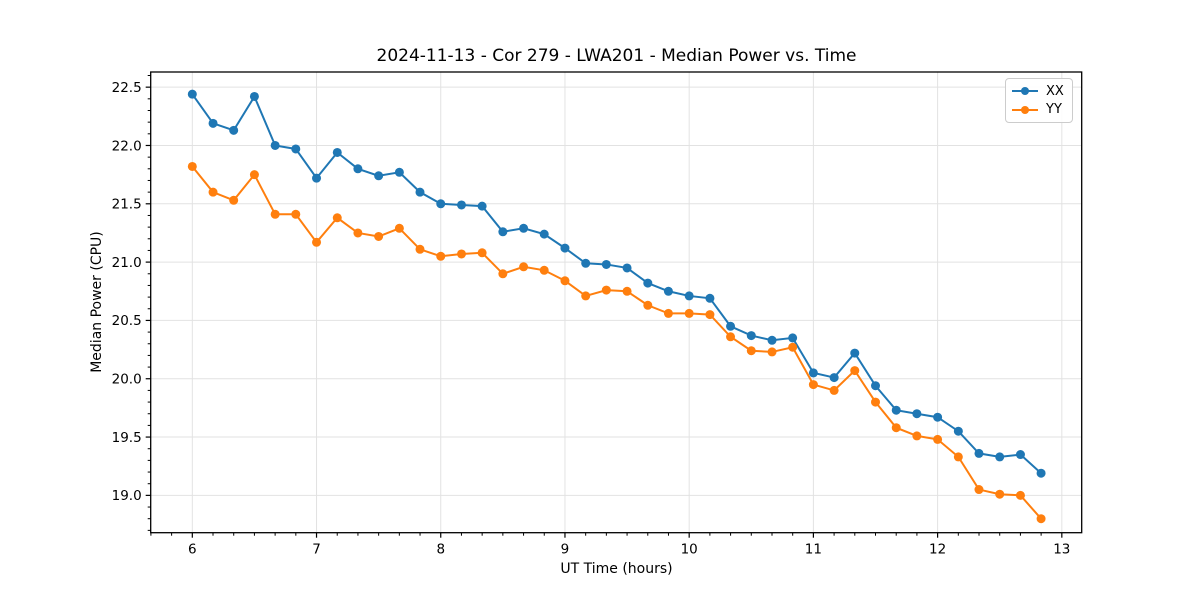 Image resolution: width=1200 pixels, height=600 pixels. Describe the element at coordinates (1054, 110) in the screenshot. I see `legend-label-yy: YY` at that location.